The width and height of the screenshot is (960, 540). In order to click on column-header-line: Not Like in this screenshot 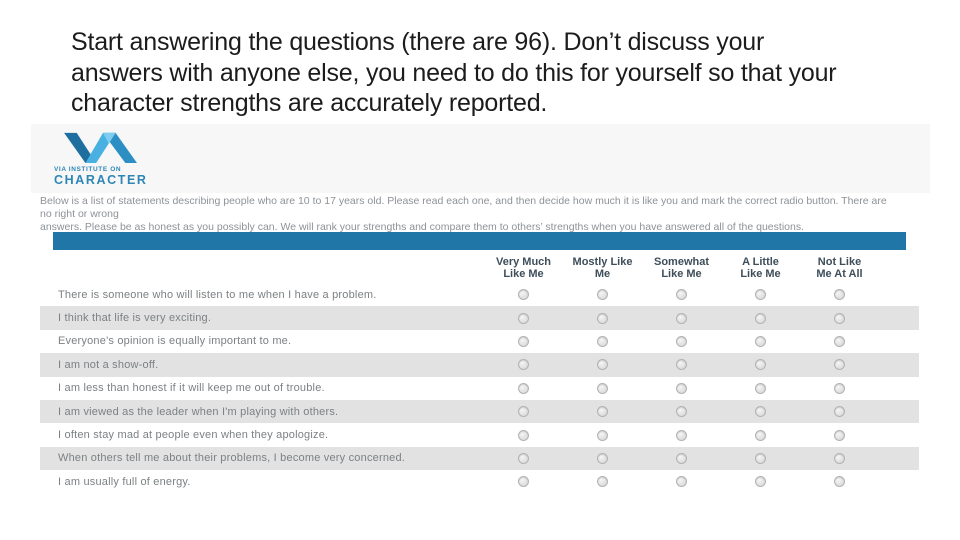, I will do `click(839, 262)`.